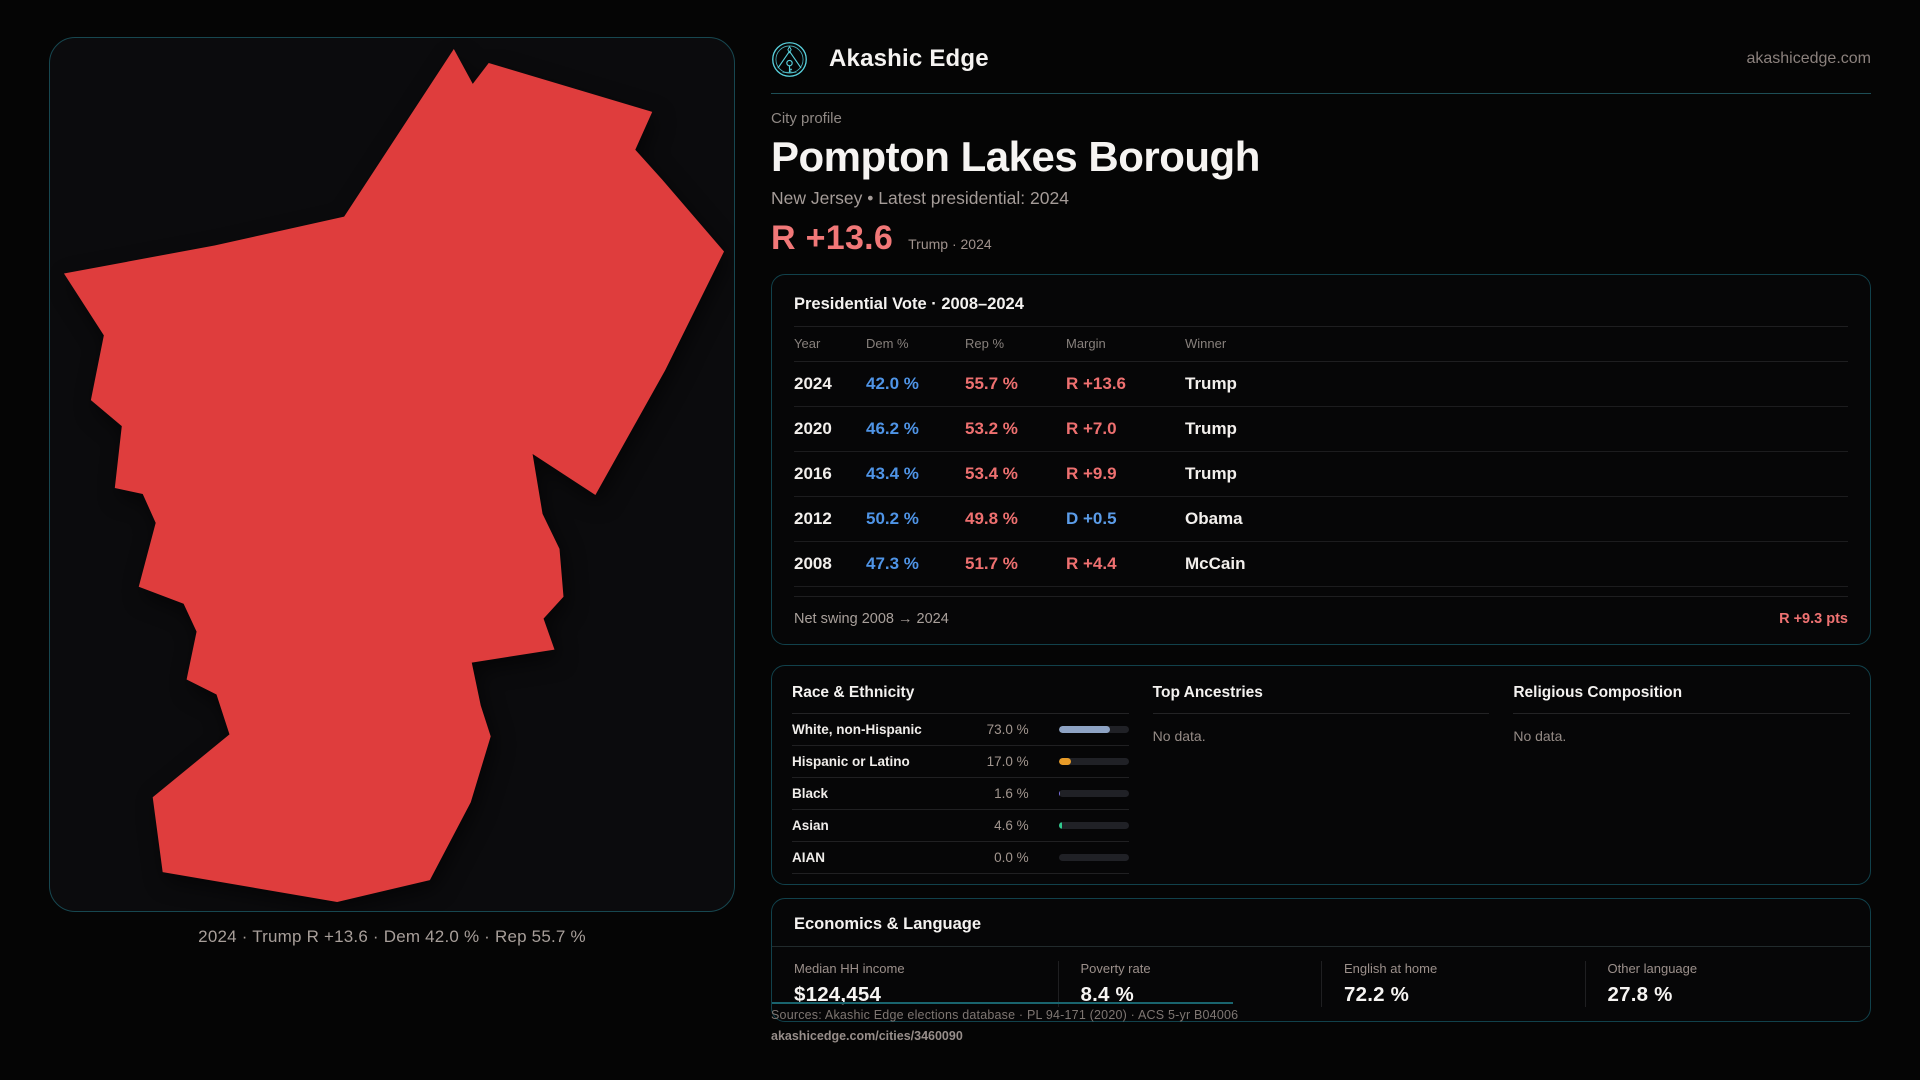 The height and width of the screenshot is (1080, 1920). Describe the element at coordinates (1096, 384) in the screenshot. I see `cell-margin: R +13.6` at that location.